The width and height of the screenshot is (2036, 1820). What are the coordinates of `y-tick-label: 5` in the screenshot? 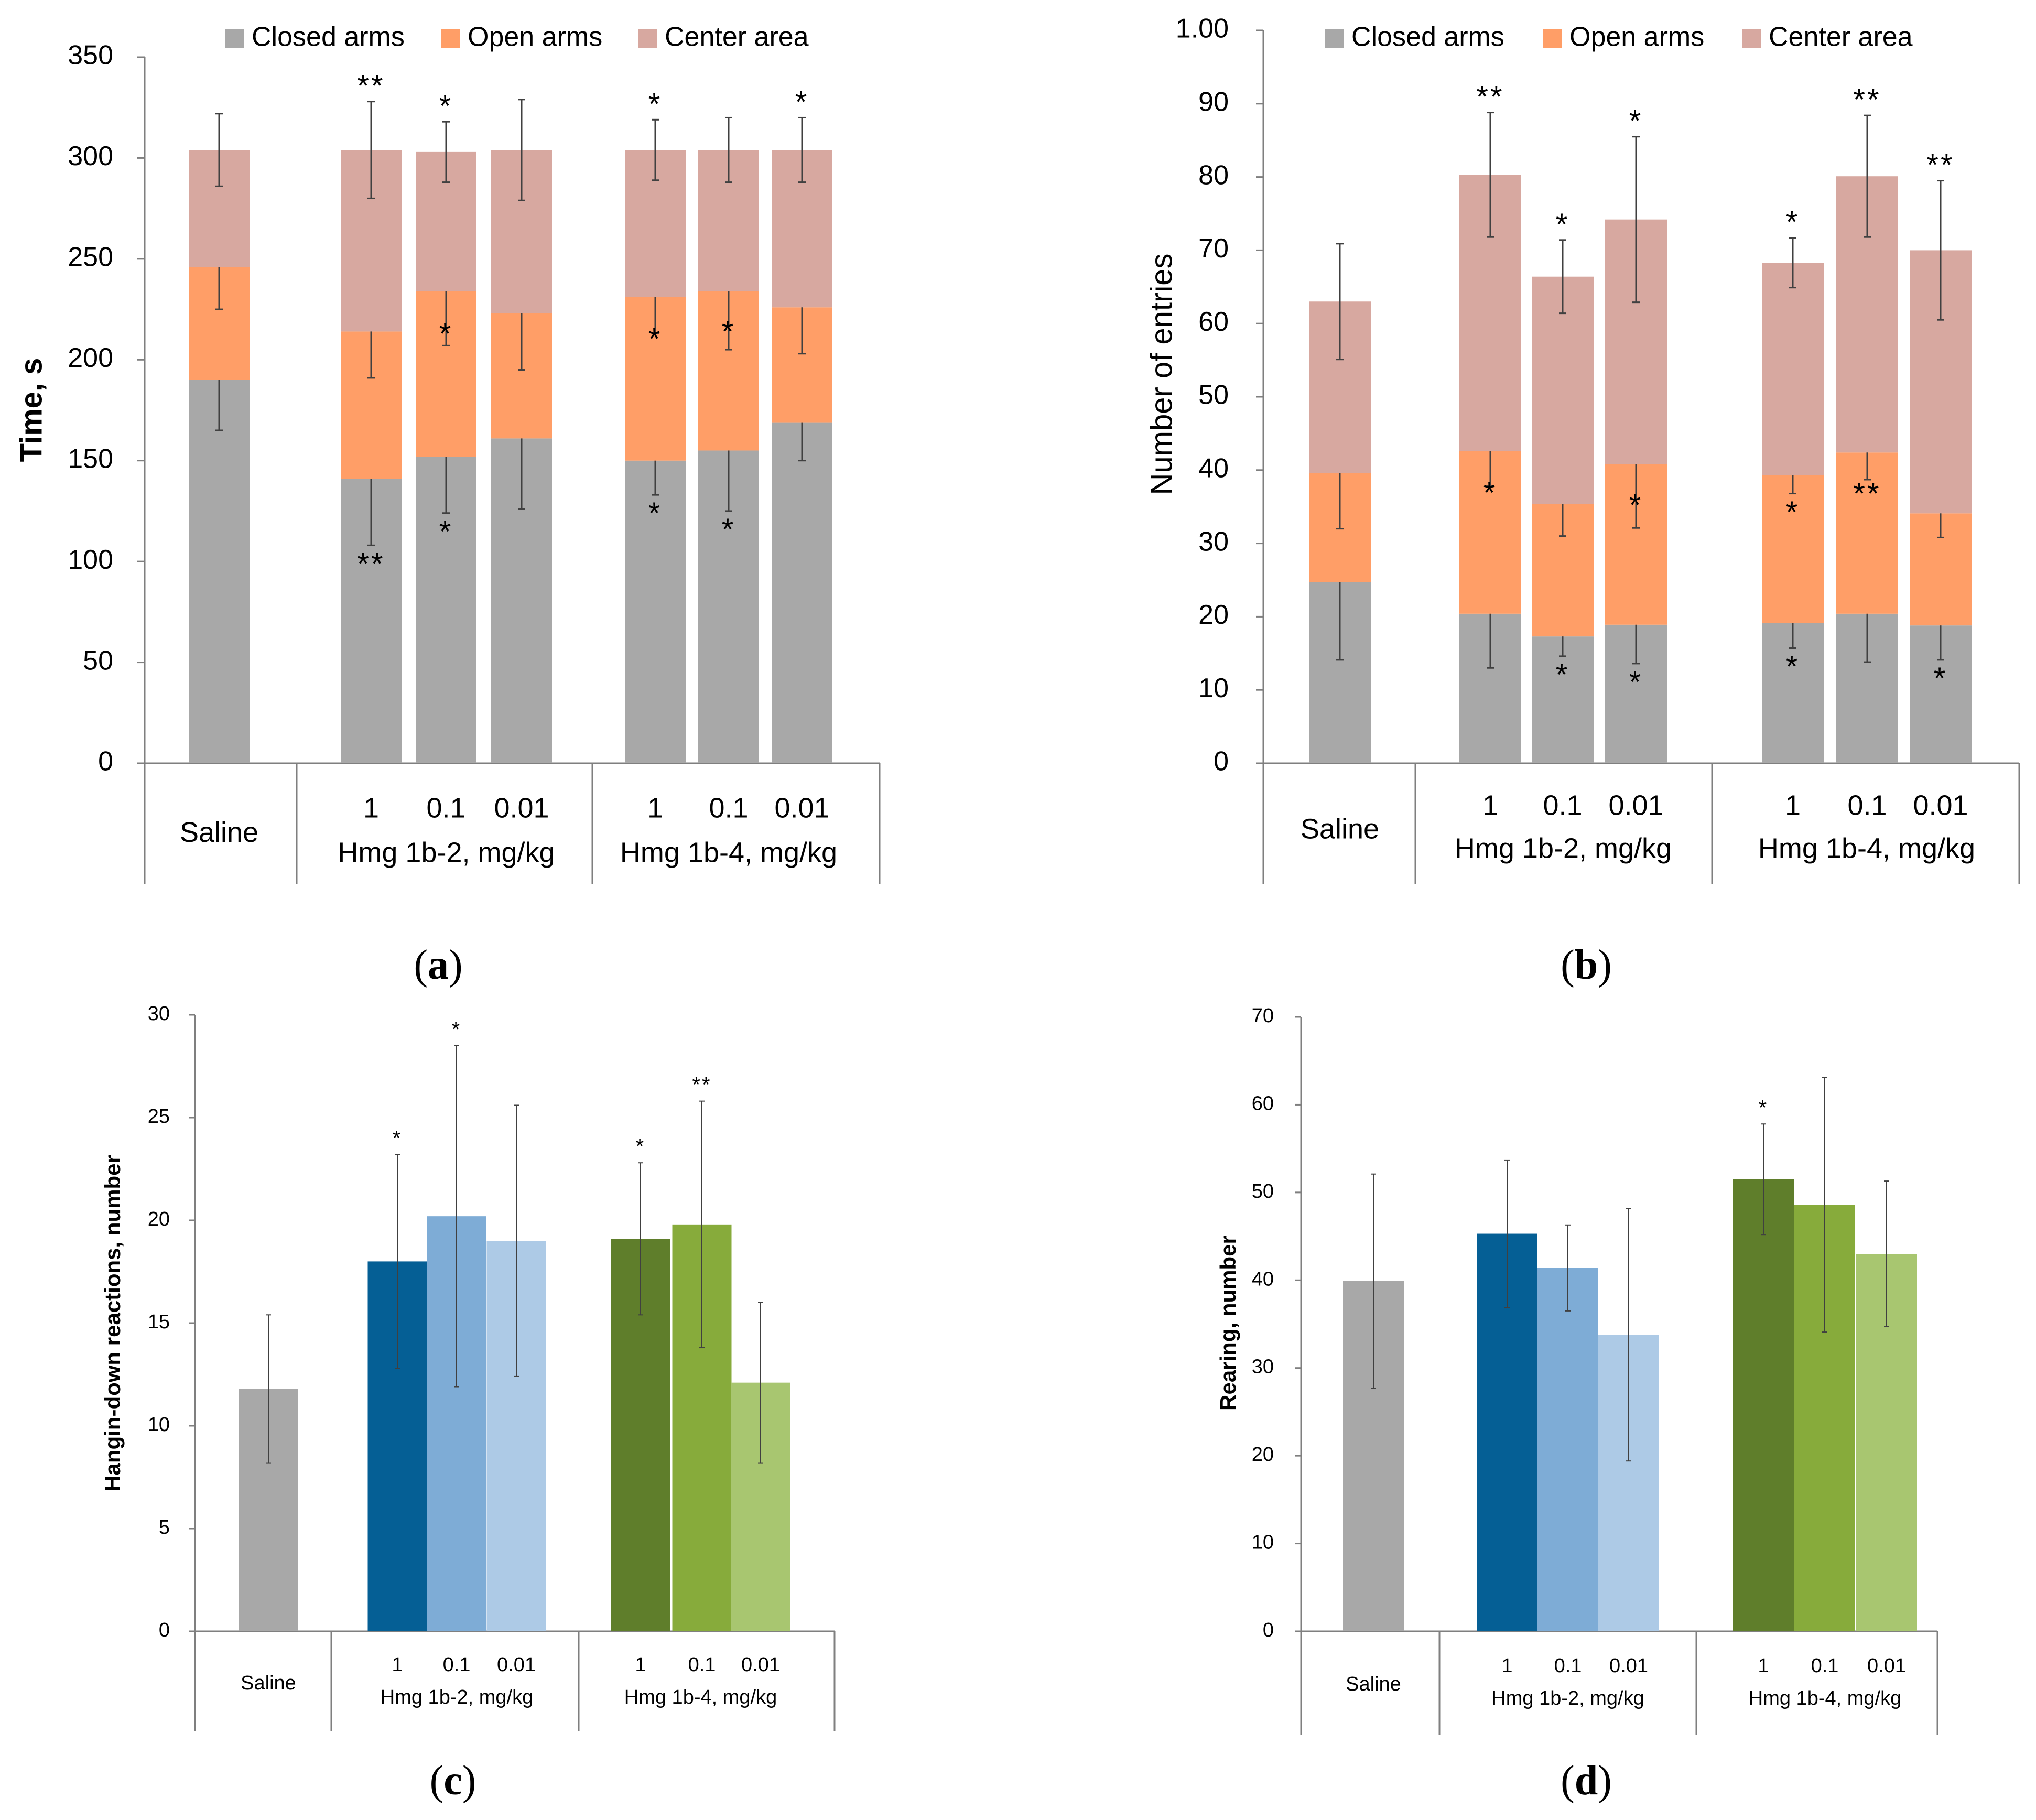 It's located at (164, 1527).